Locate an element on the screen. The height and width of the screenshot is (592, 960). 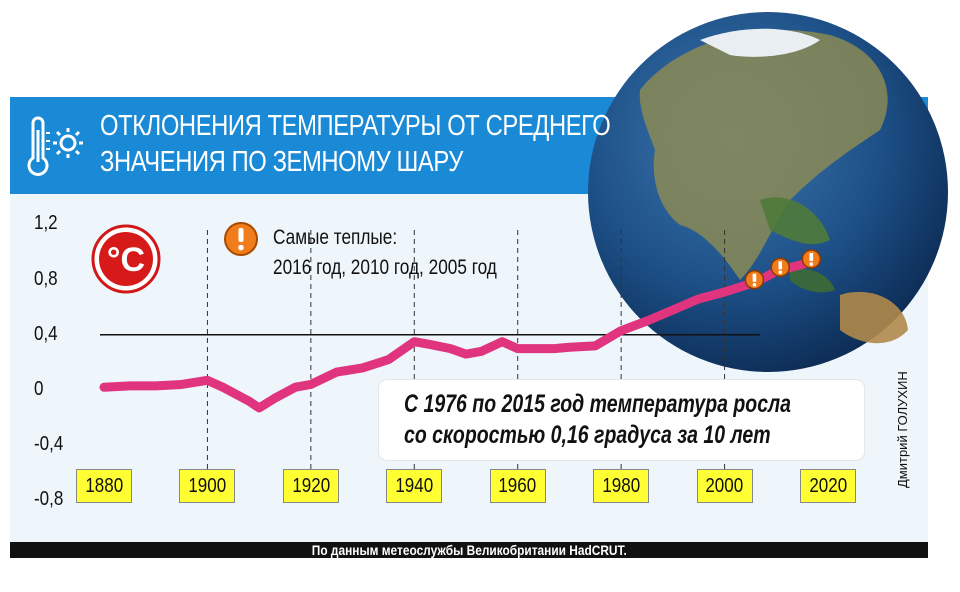
y-tick-label: 0,8 is located at coordinates (46, 278).